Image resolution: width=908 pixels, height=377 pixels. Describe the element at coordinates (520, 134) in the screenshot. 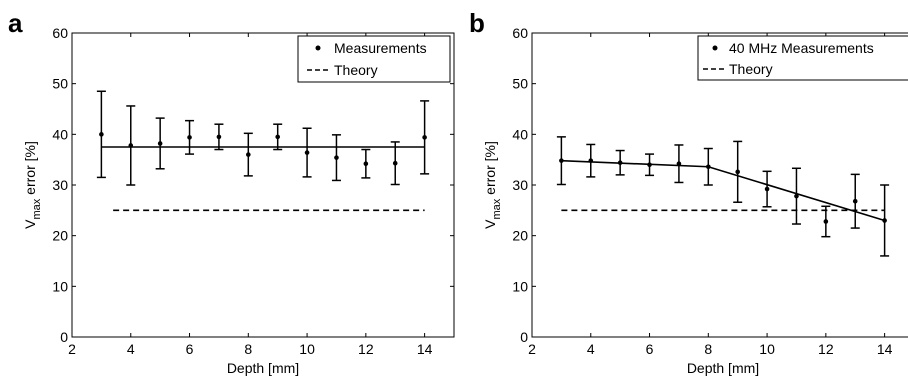

I see `y-tick-label-b: 40` at that location.